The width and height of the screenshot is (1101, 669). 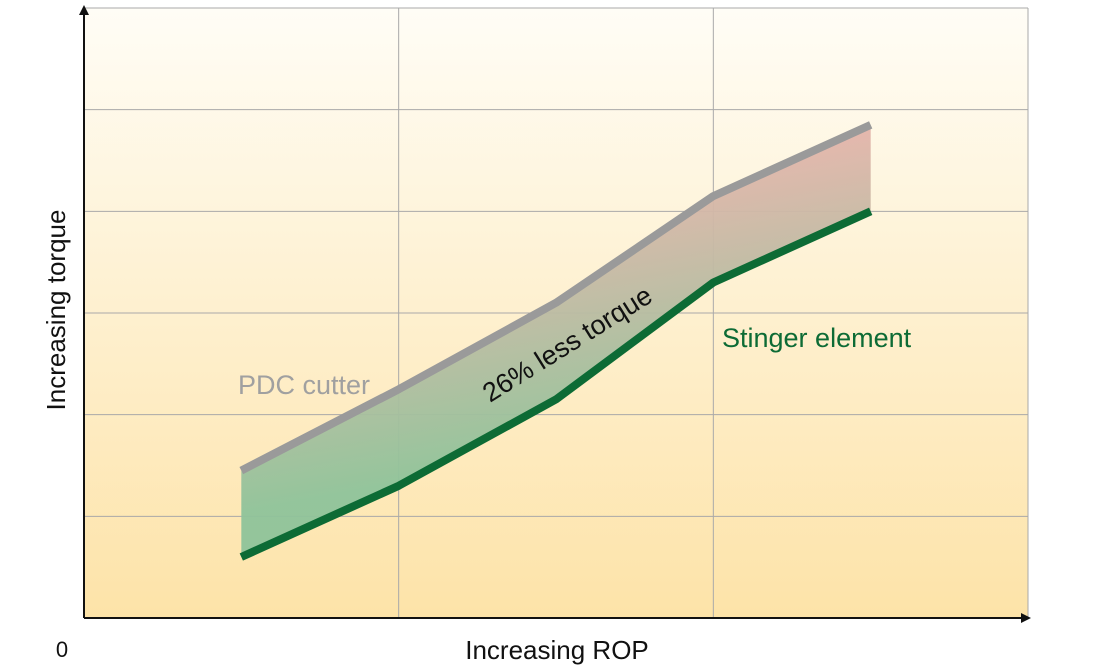 I want to click on series-label-pdc-cutter: PDC cutter, so click(x=304, y=385).